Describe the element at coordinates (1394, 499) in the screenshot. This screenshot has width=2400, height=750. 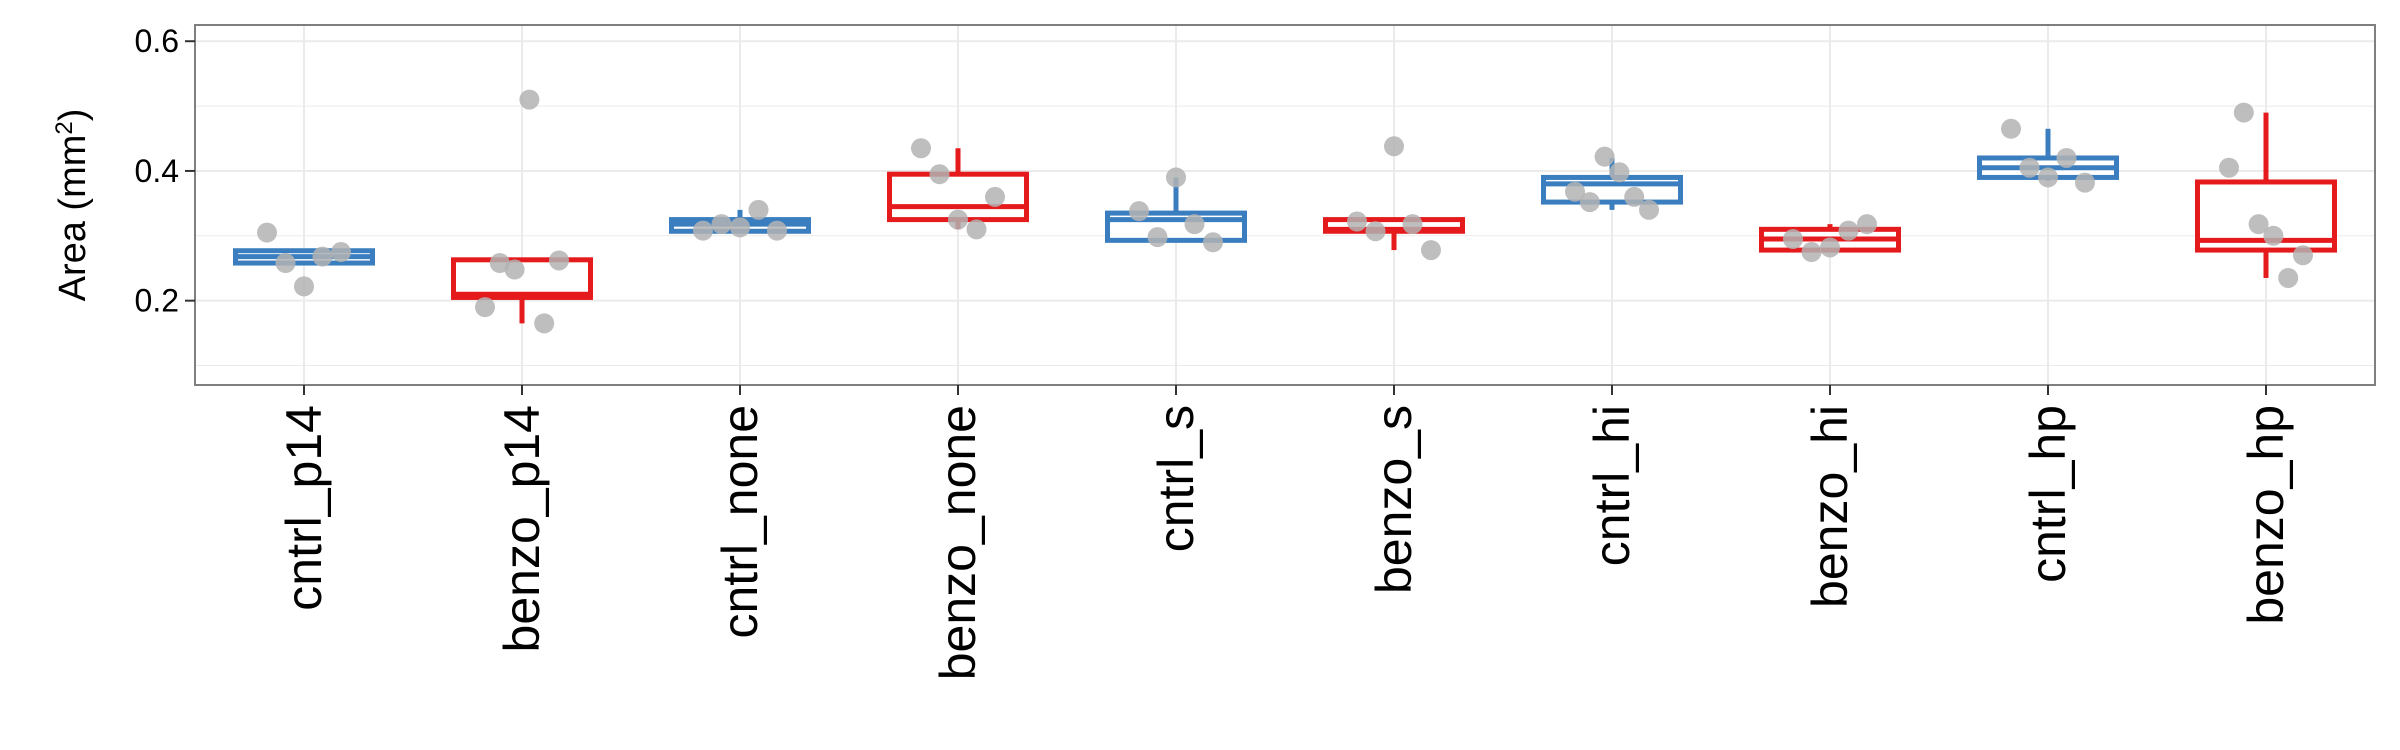
I see `category-label-benzo_s: benzo_s` at that location.